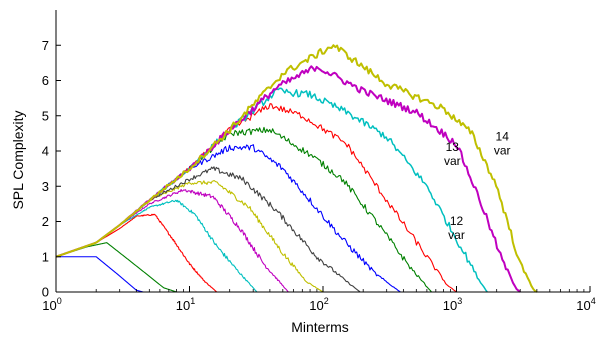 This screenshot has height=342, width=605. What do you see at coordinates (45, 80) in the screenshot?
I see `y-tick-label-6: 6` at bounding box center [45, 80].